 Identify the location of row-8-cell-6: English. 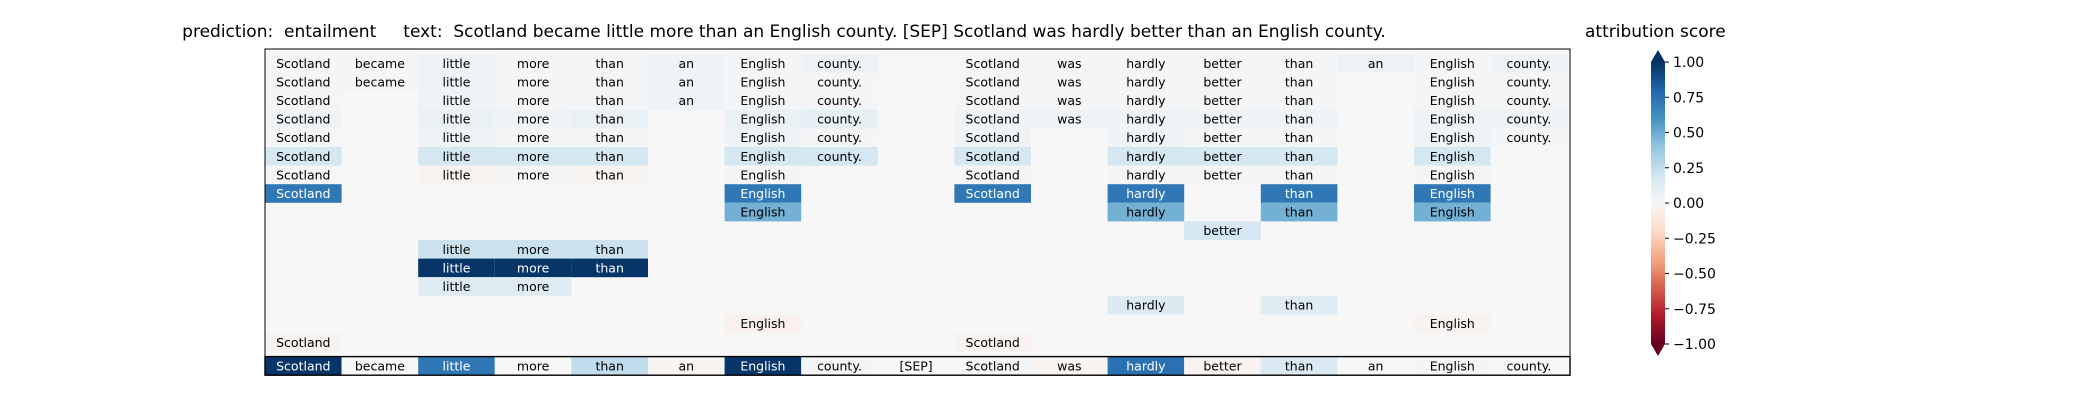
(763, 212).